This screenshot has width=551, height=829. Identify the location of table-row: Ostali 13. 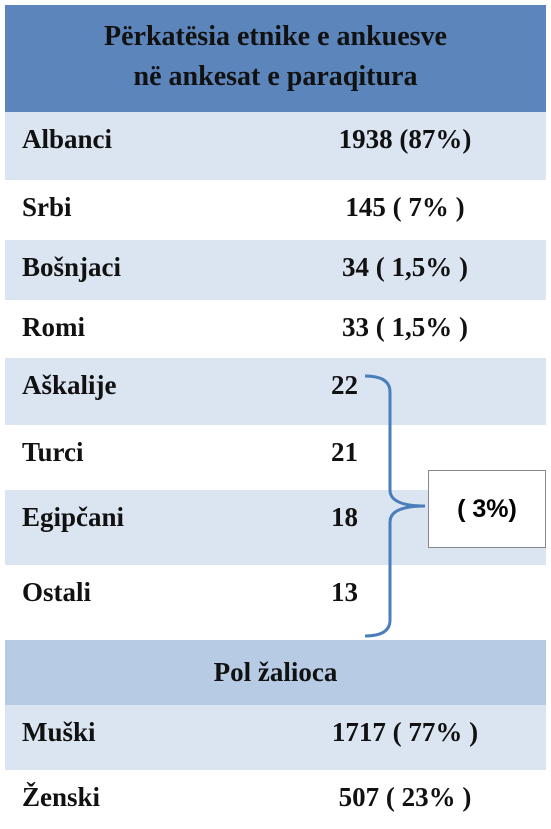
(275, 602).